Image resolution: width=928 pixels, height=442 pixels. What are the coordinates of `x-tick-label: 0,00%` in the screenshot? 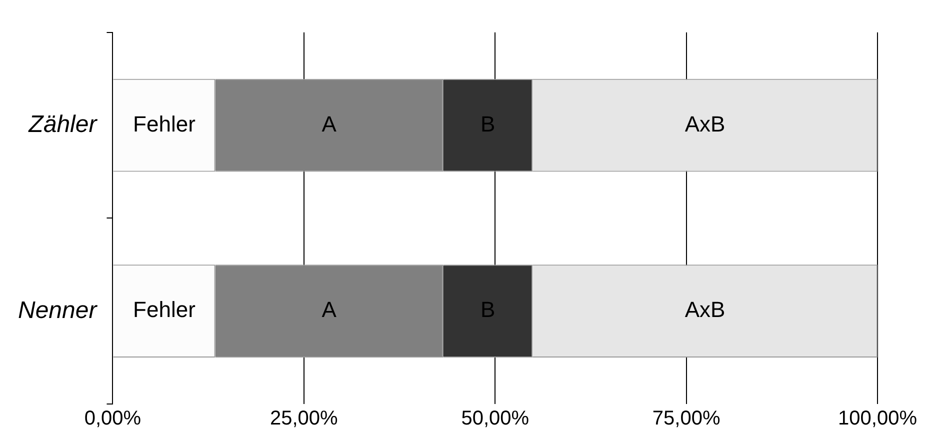 It's located at (113, 419).